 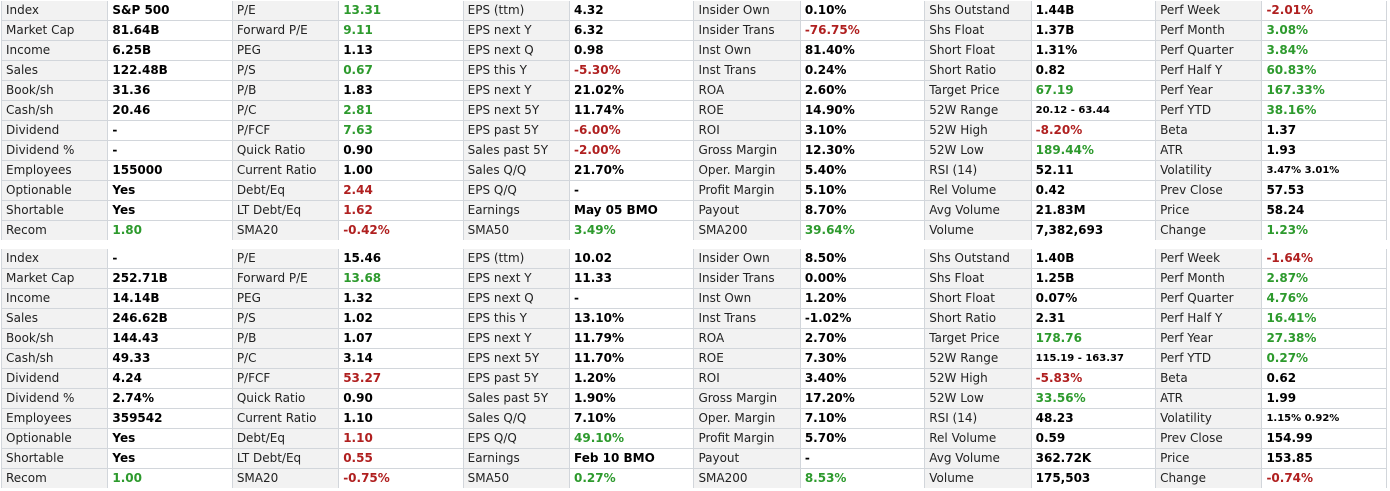 I want to click on label-p-b: P/B, so click(x=286, y=90).